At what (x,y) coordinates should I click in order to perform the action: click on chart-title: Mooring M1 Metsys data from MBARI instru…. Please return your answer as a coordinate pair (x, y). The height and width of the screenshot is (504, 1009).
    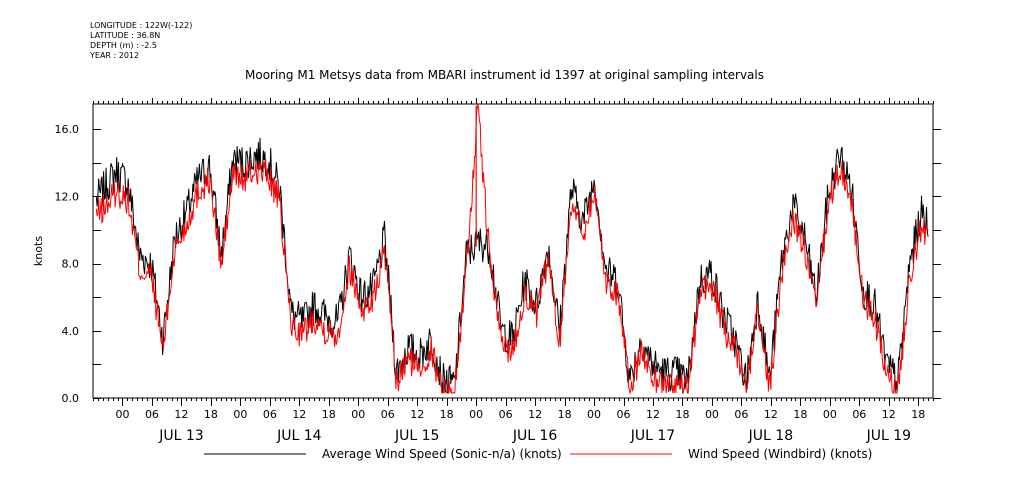
    Looking at the image, I should click on (504, 75).